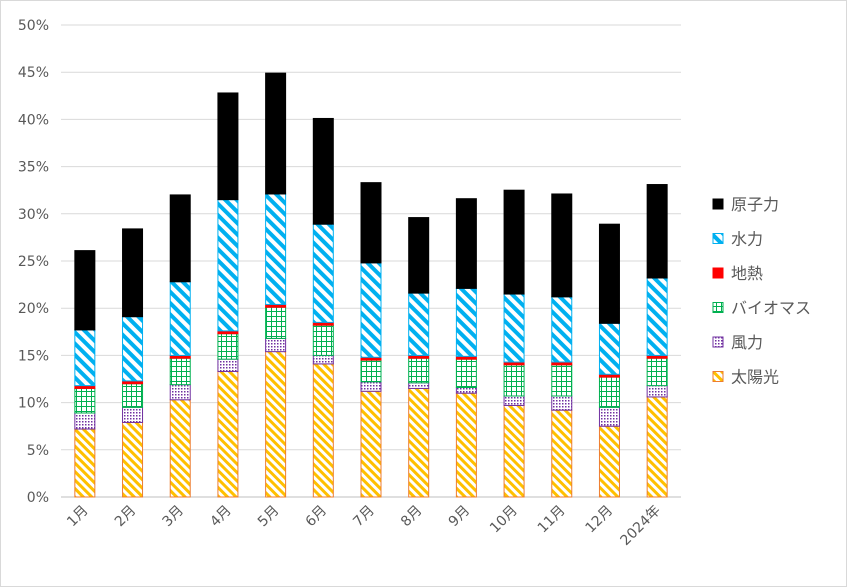 The image size is (847, 588). Describe the element at coordinates (33, 120) in the screenshot. I see `y-tick-label: 40%` at that location.